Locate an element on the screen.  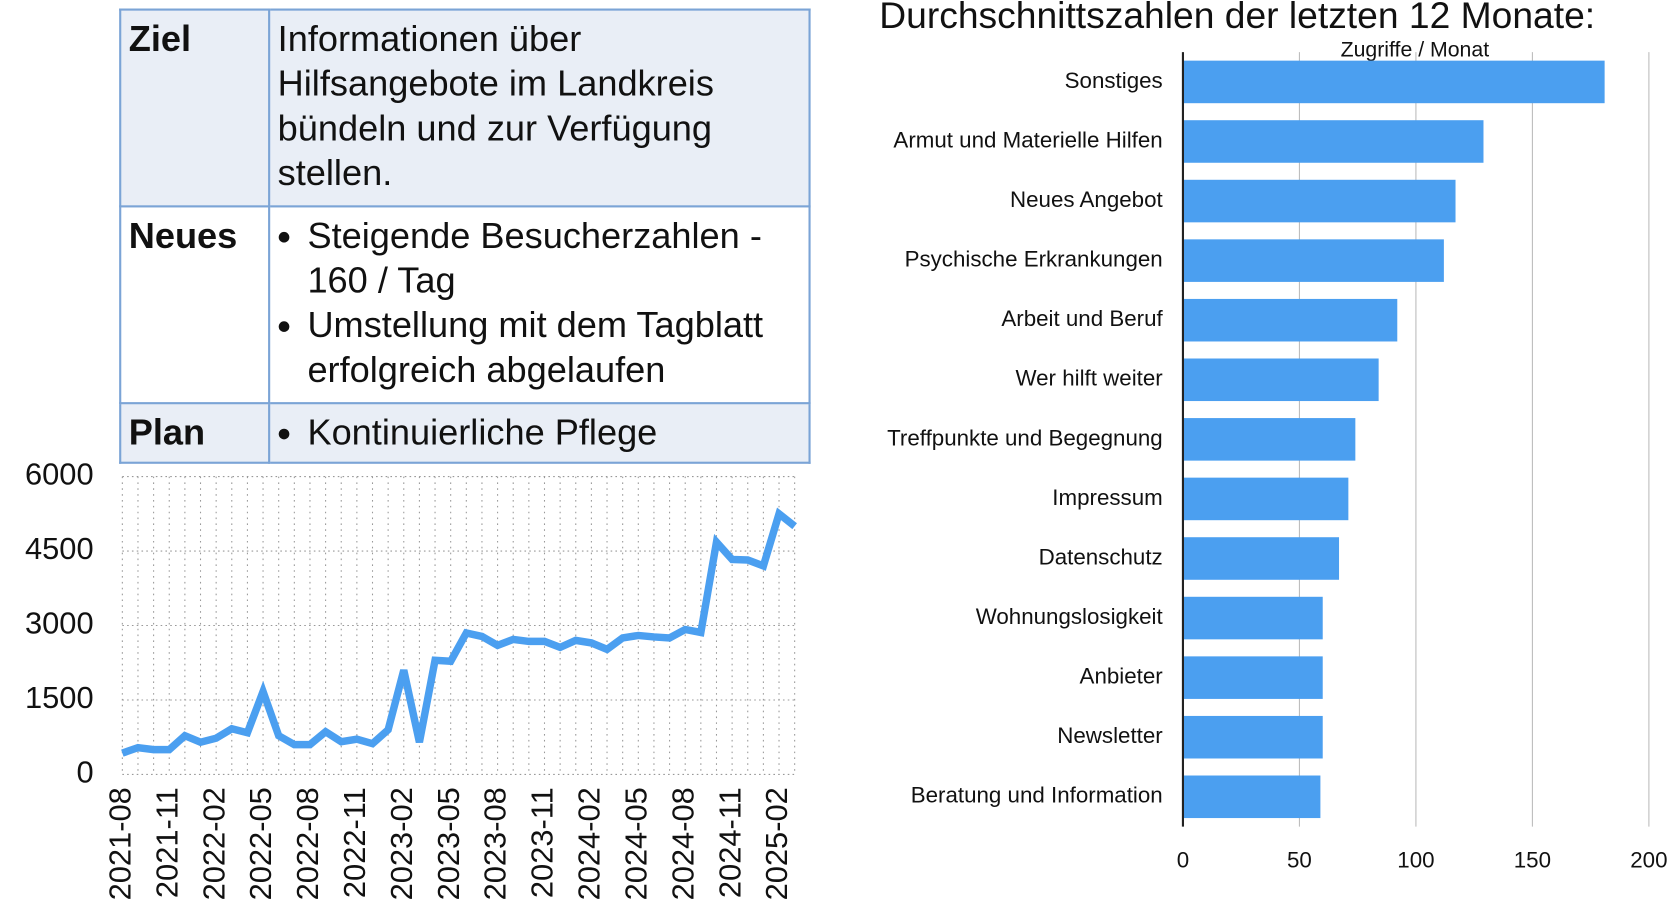
y-tick-label: 4500 is located at coordinates (59, 548).